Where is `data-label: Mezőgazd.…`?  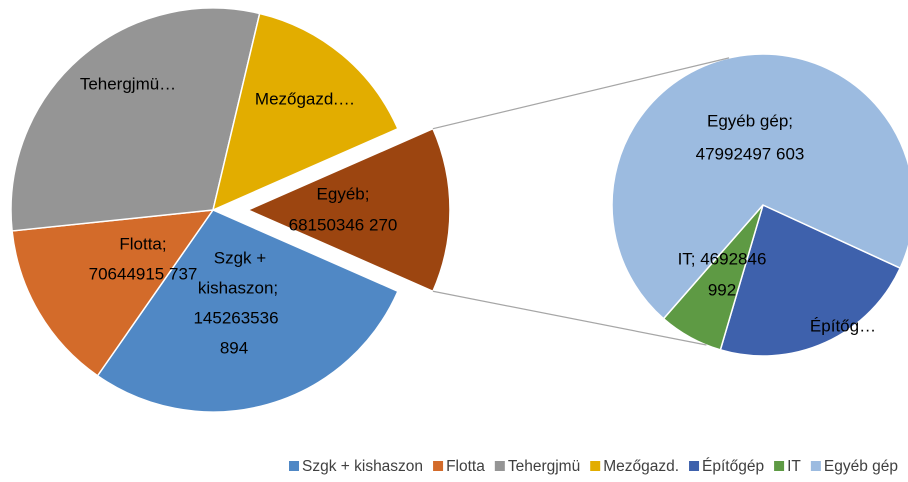 data-label: Mezőgazd.… is located at coordinates (305, 98).